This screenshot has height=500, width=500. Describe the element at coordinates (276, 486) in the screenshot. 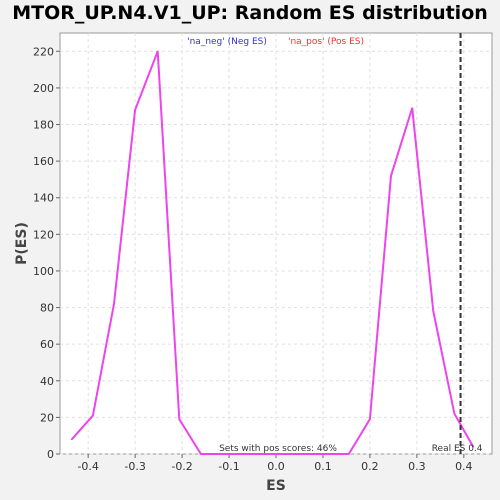

I see `x-axis-label: ES` at that location.